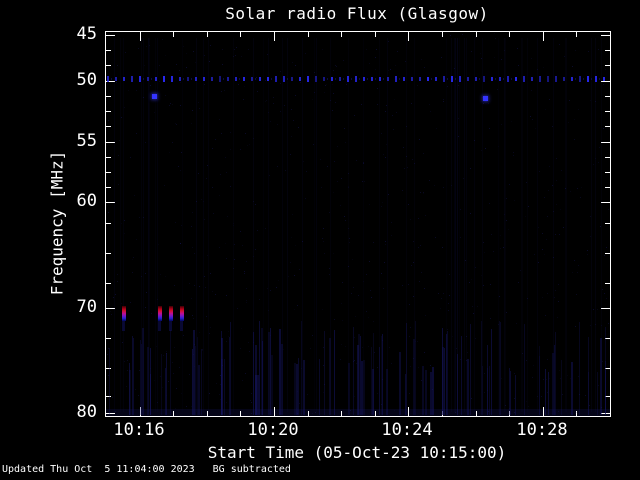 Image resolution: width=640 pixels, height=480 pixels. I want to click on chart-title: Solar radio Flux (Glasgow), so click(357, 13).